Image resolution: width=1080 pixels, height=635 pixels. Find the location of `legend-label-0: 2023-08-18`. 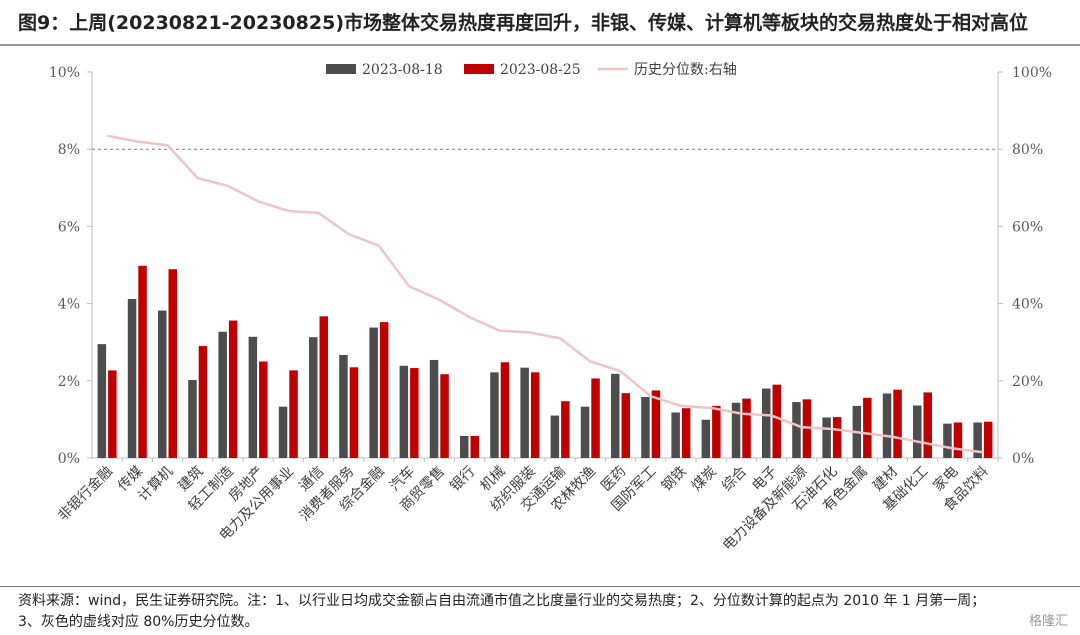

legend-label-0: 2023-08-18 is located at coordinates (402, 70).